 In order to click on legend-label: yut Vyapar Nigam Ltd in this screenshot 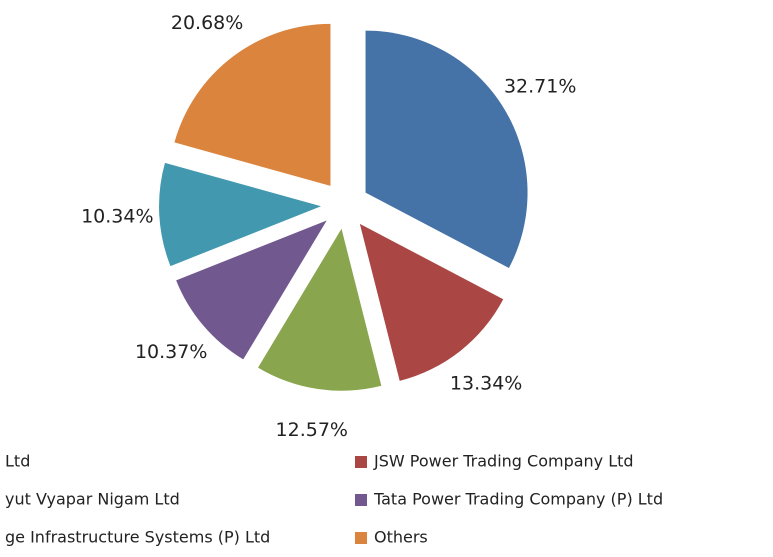, I will do `click(92, 499)`.